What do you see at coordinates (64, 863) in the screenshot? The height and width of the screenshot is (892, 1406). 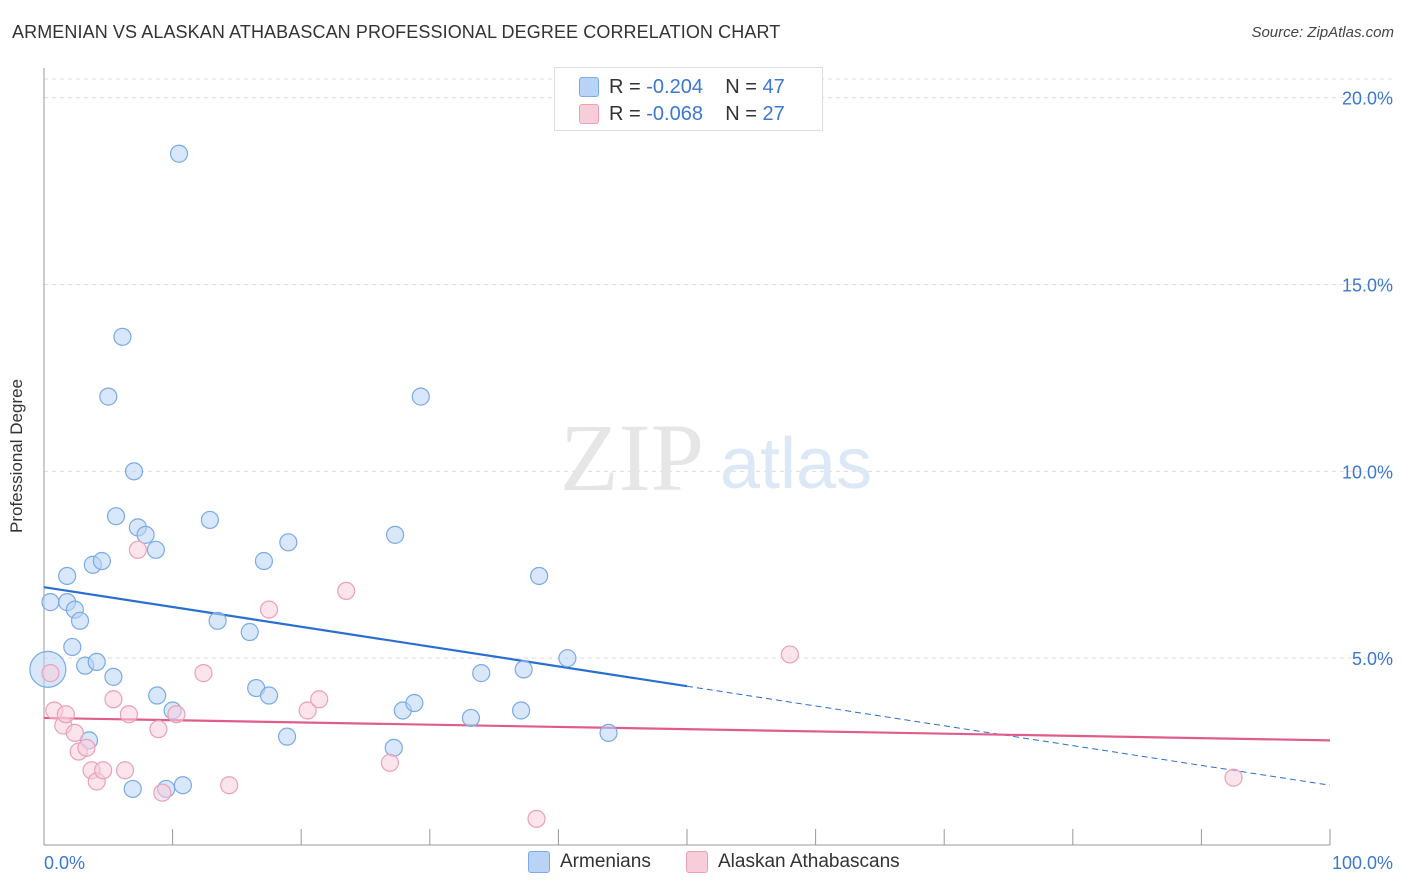 I see `x-tick-label: 0.0%` at bounding box center [64, 863].